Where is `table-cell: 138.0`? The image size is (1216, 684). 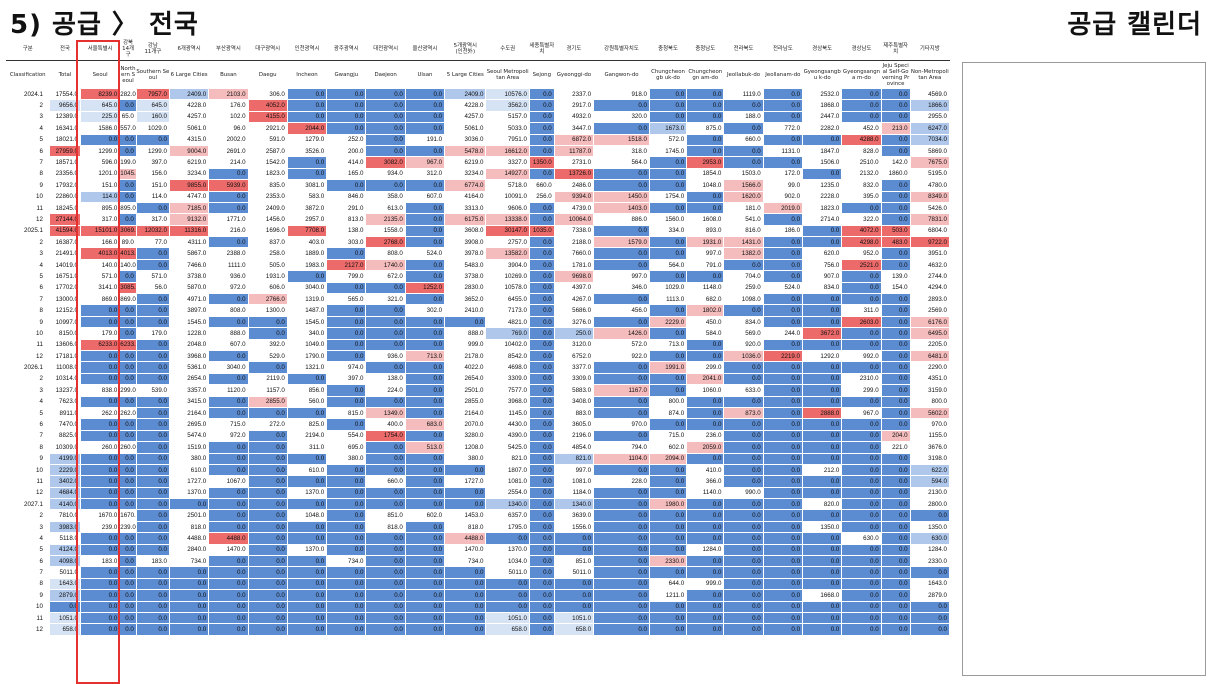 table-cell: 138.0 is located at coordinates (346, 231).